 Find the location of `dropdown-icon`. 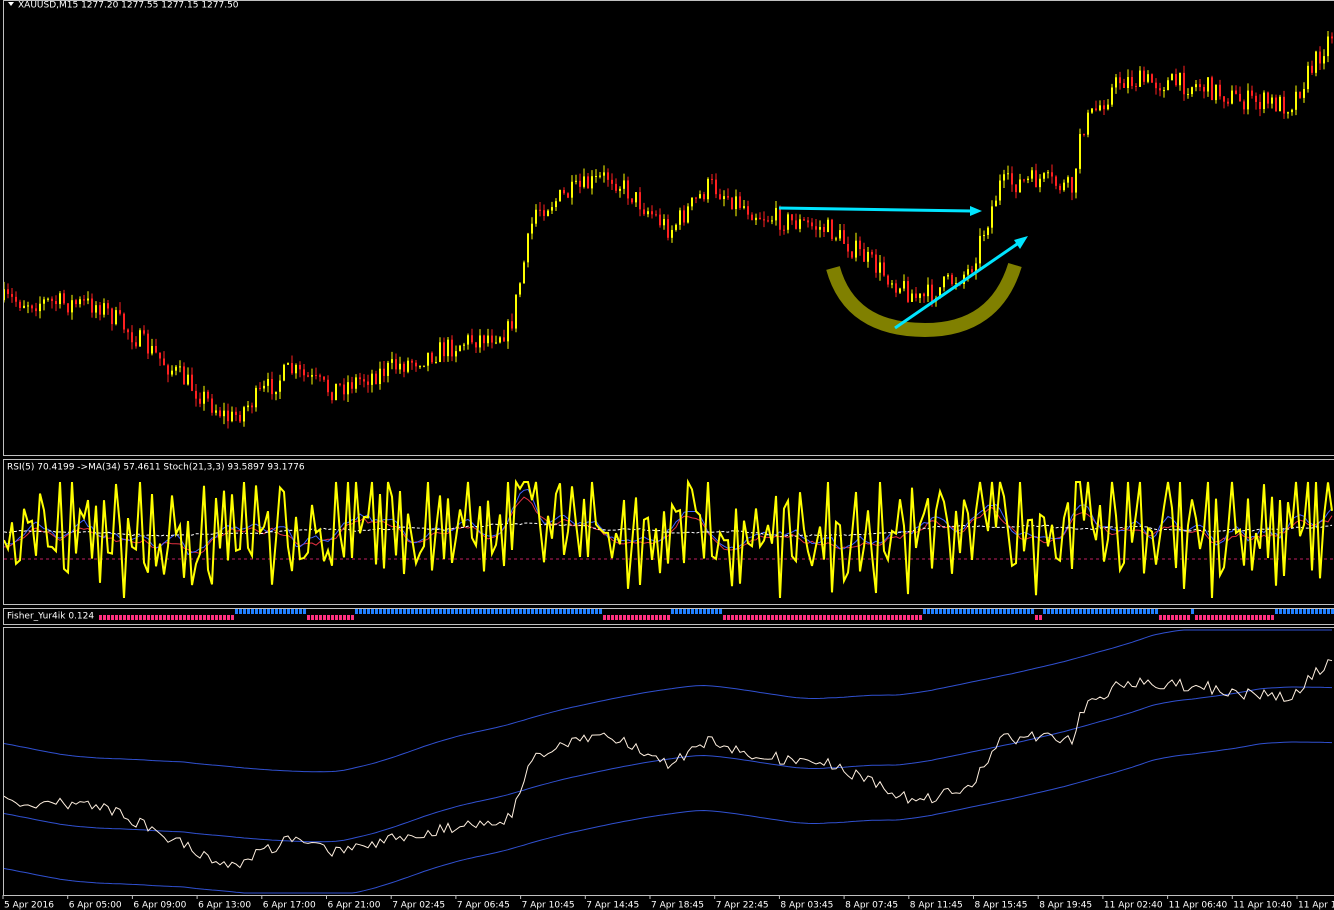

dropdown-icon is located at coordinates (11, 4).